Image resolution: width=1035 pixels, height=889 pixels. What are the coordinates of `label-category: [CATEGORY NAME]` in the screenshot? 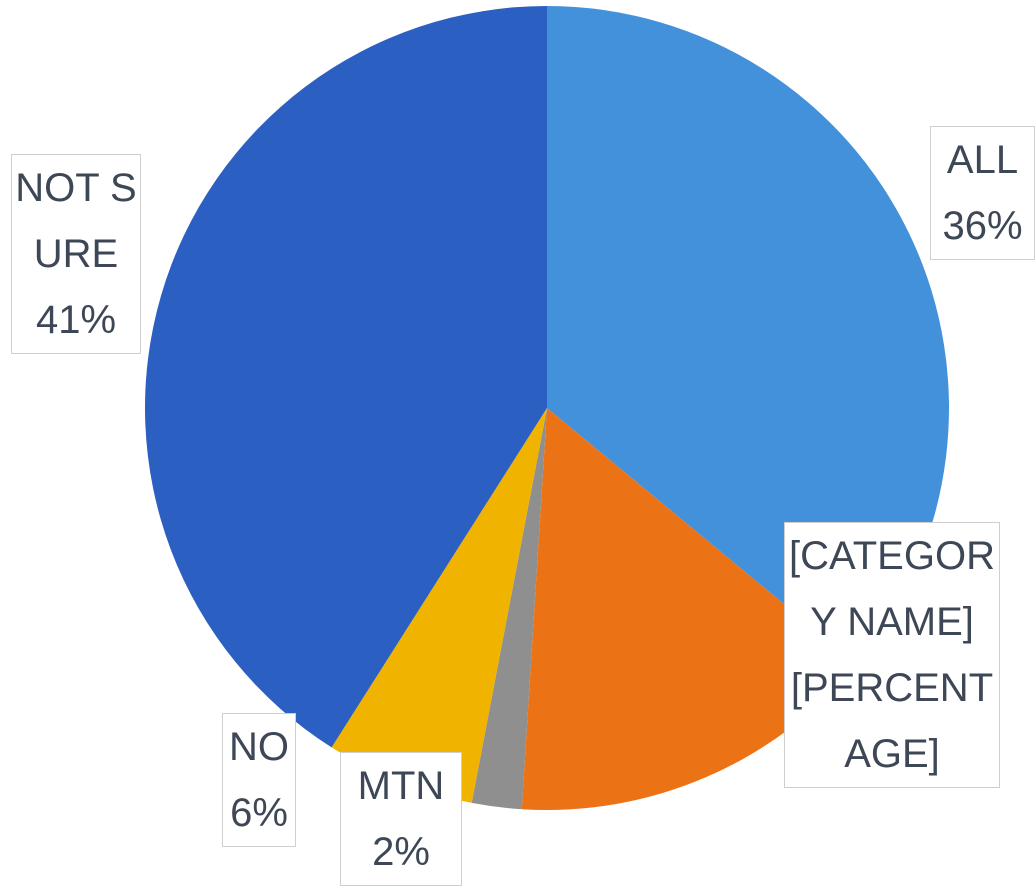 It's located at (892, 589).